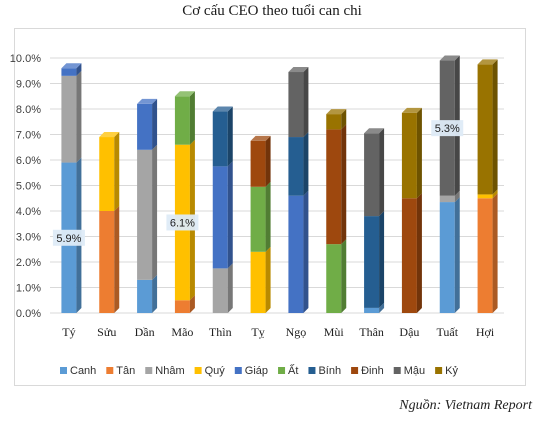 This screenshot has height=426, width=544. What do you see at coordinates (28, 136) in the screenshot?
I see `y-tick-label: 7.0%` at bounding box center [28, 136].